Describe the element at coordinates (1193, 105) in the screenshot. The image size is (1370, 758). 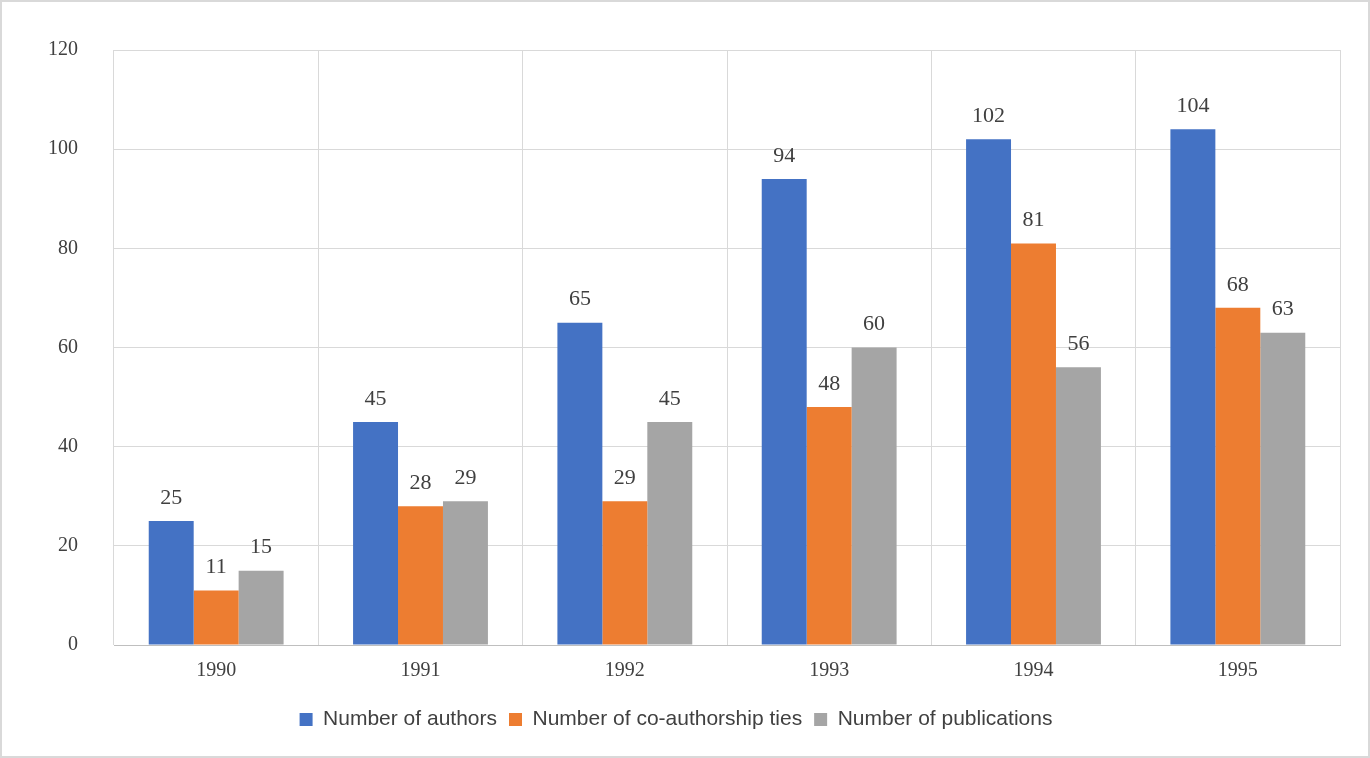
I see `data-label: 104` at that location.